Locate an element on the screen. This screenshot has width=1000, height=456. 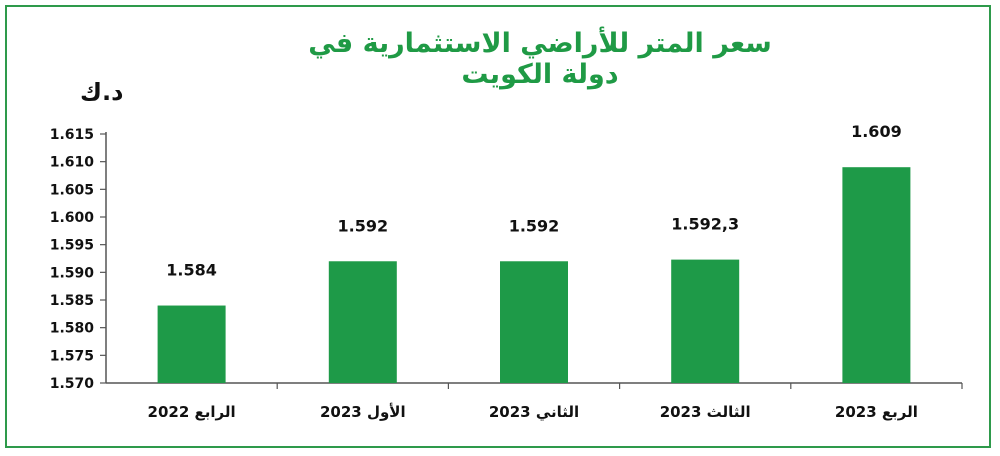
y-axis-unit: د.ك is located at coordinates (102, 92).